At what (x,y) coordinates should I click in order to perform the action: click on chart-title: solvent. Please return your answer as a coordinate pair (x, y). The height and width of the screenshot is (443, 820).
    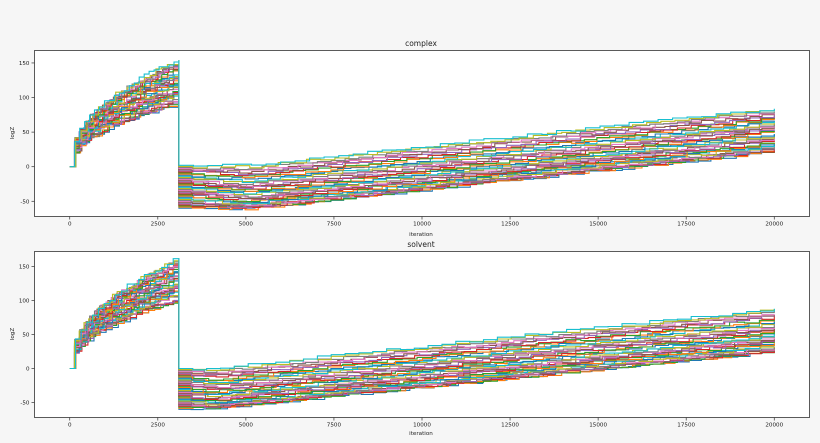
    Looking at the image, I should click on (420, 244).